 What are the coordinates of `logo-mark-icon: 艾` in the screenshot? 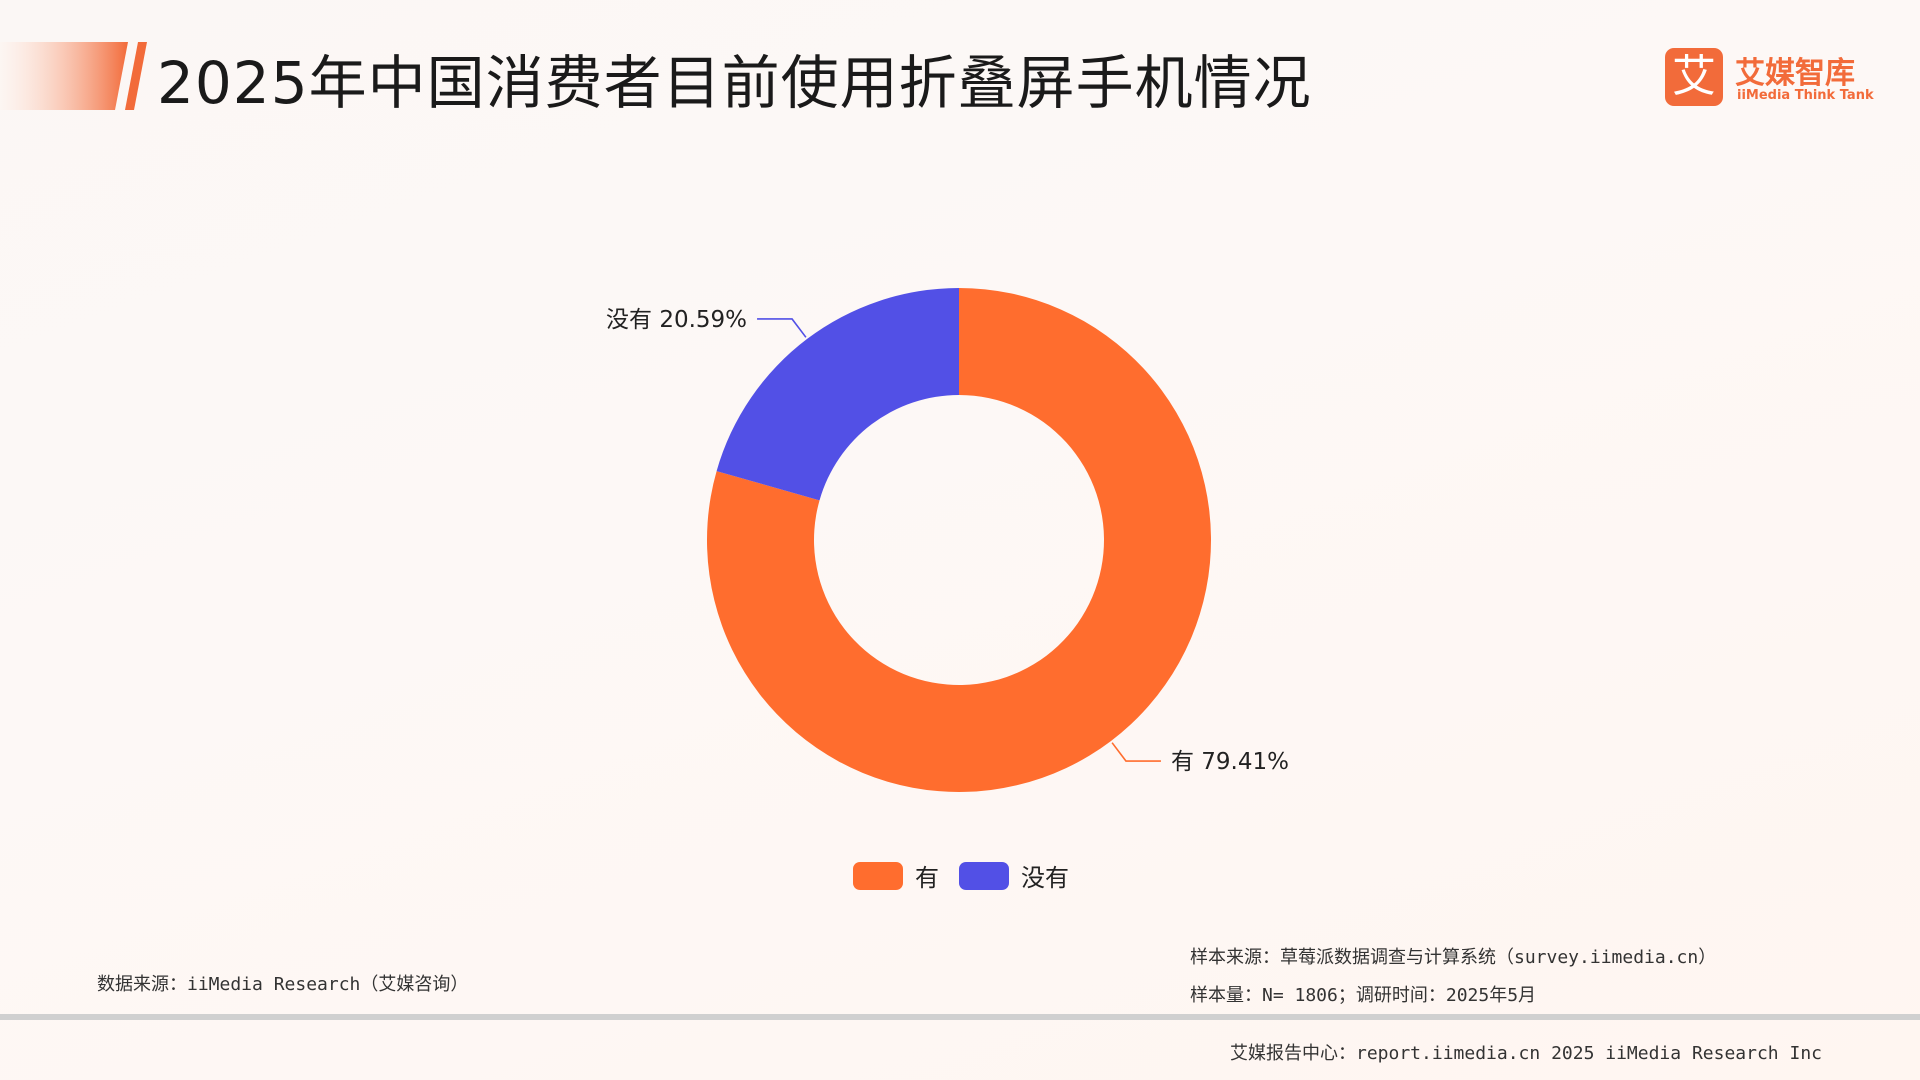 It's located at (1694, 77).